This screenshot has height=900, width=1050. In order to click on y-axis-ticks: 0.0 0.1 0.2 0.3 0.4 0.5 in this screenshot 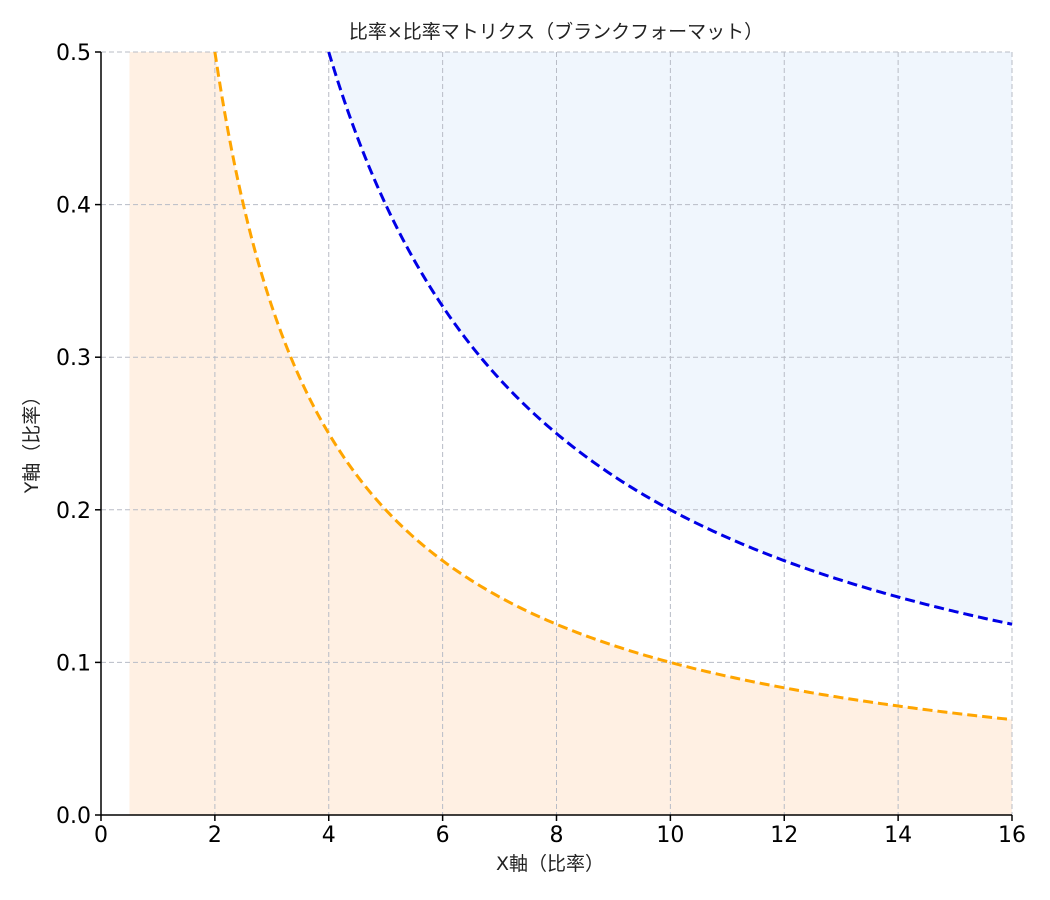, I will do `click(78, 435)`.